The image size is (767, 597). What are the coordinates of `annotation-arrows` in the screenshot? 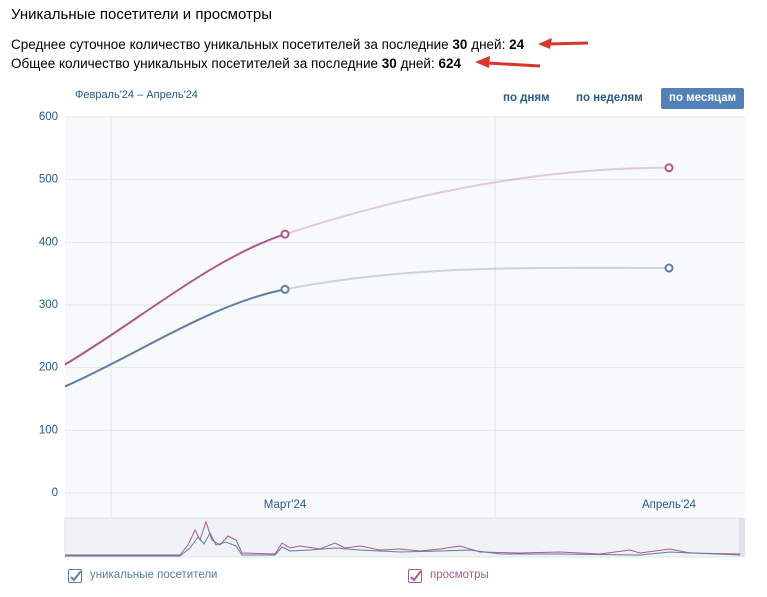 It's located at (532, 53).